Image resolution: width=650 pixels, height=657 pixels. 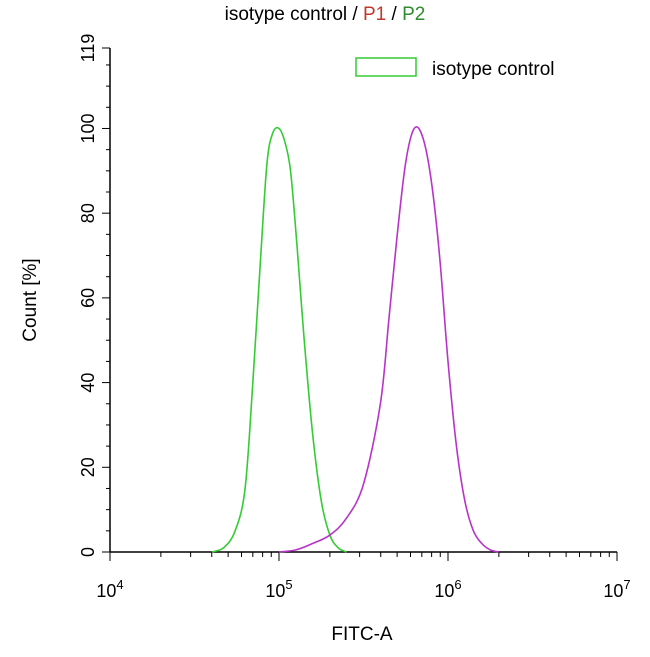 I want to click on x-tick-label: 10⁴, so click(x=109, y=589).